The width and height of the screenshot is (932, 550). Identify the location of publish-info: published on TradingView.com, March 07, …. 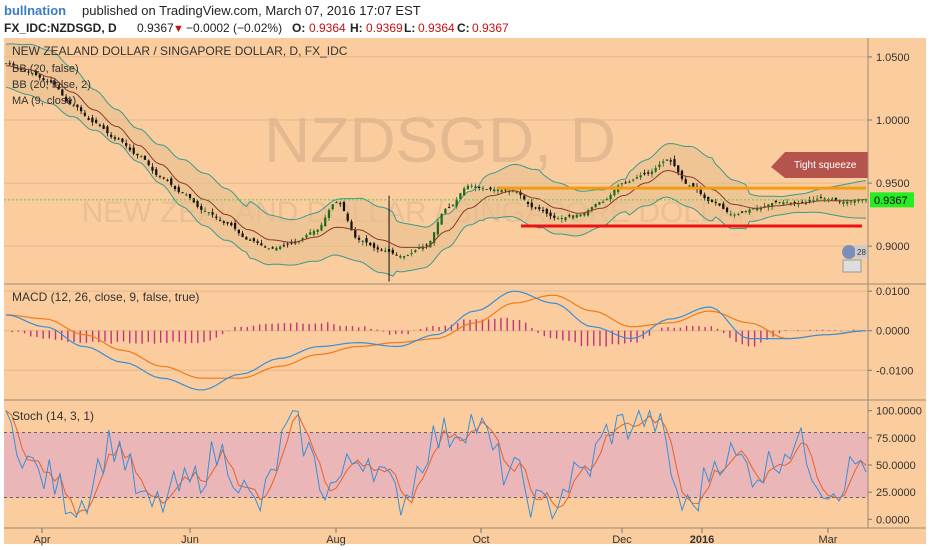
(251, 10).